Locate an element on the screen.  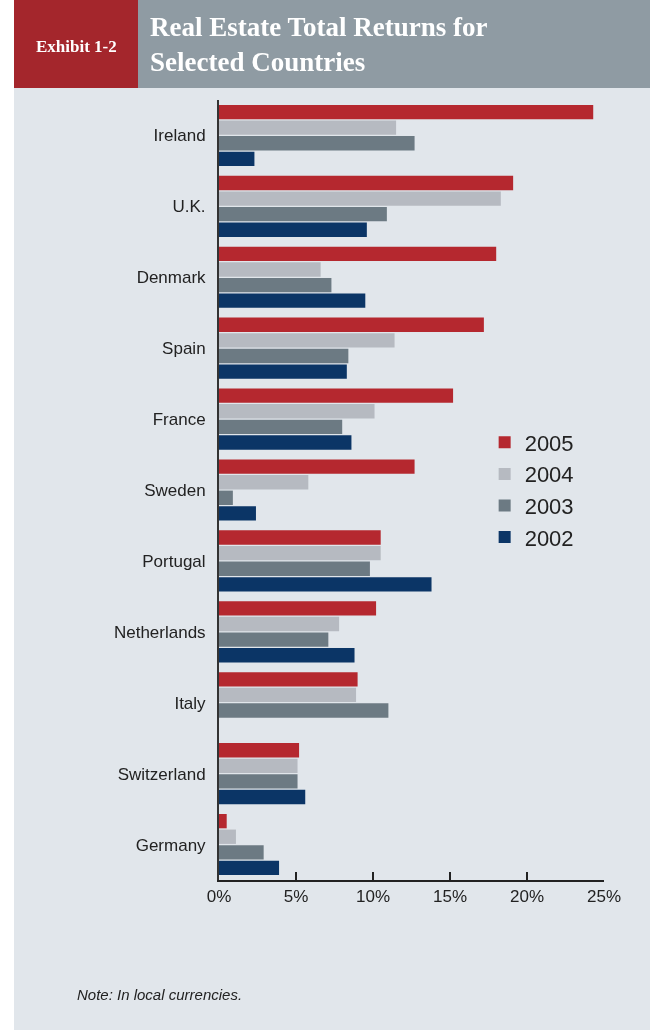
y-tick-label: Switzerland is located at coordinates (161, 774).